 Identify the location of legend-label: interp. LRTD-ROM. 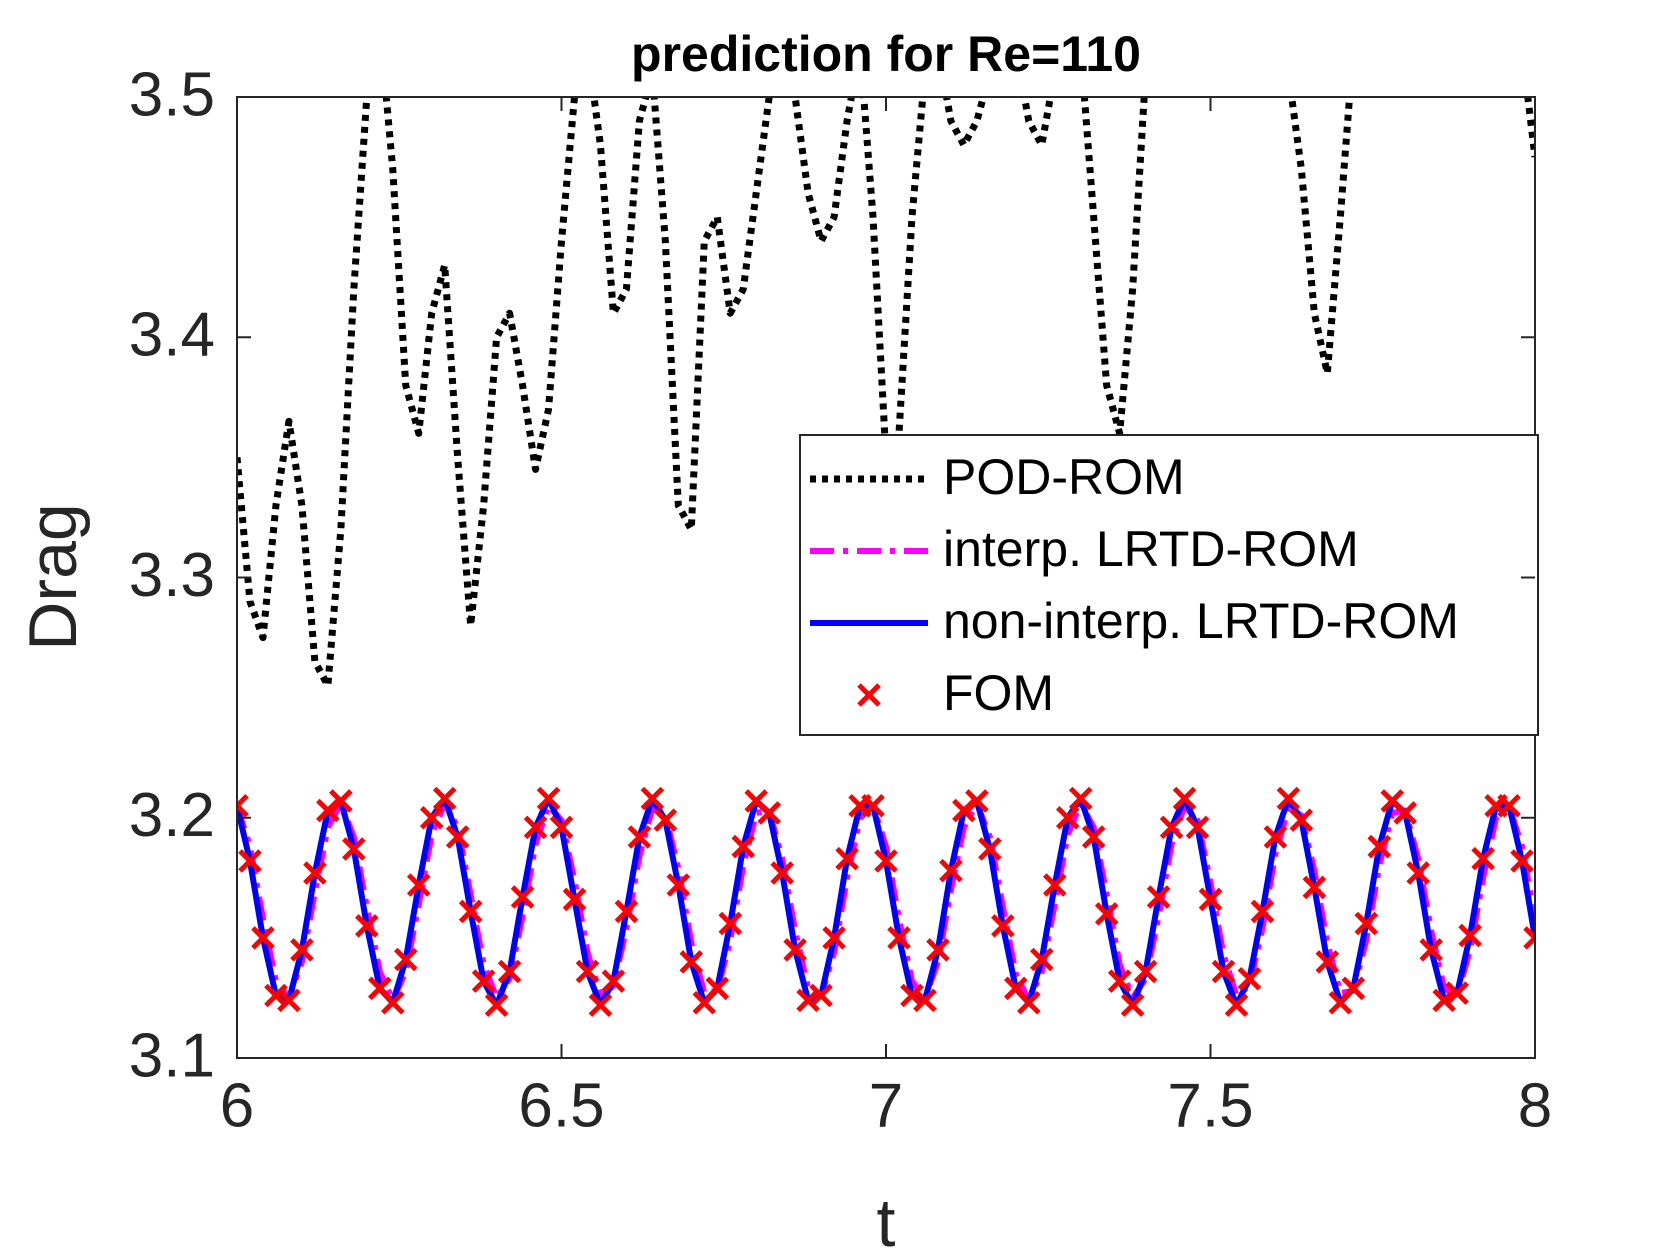
(1151, 549).